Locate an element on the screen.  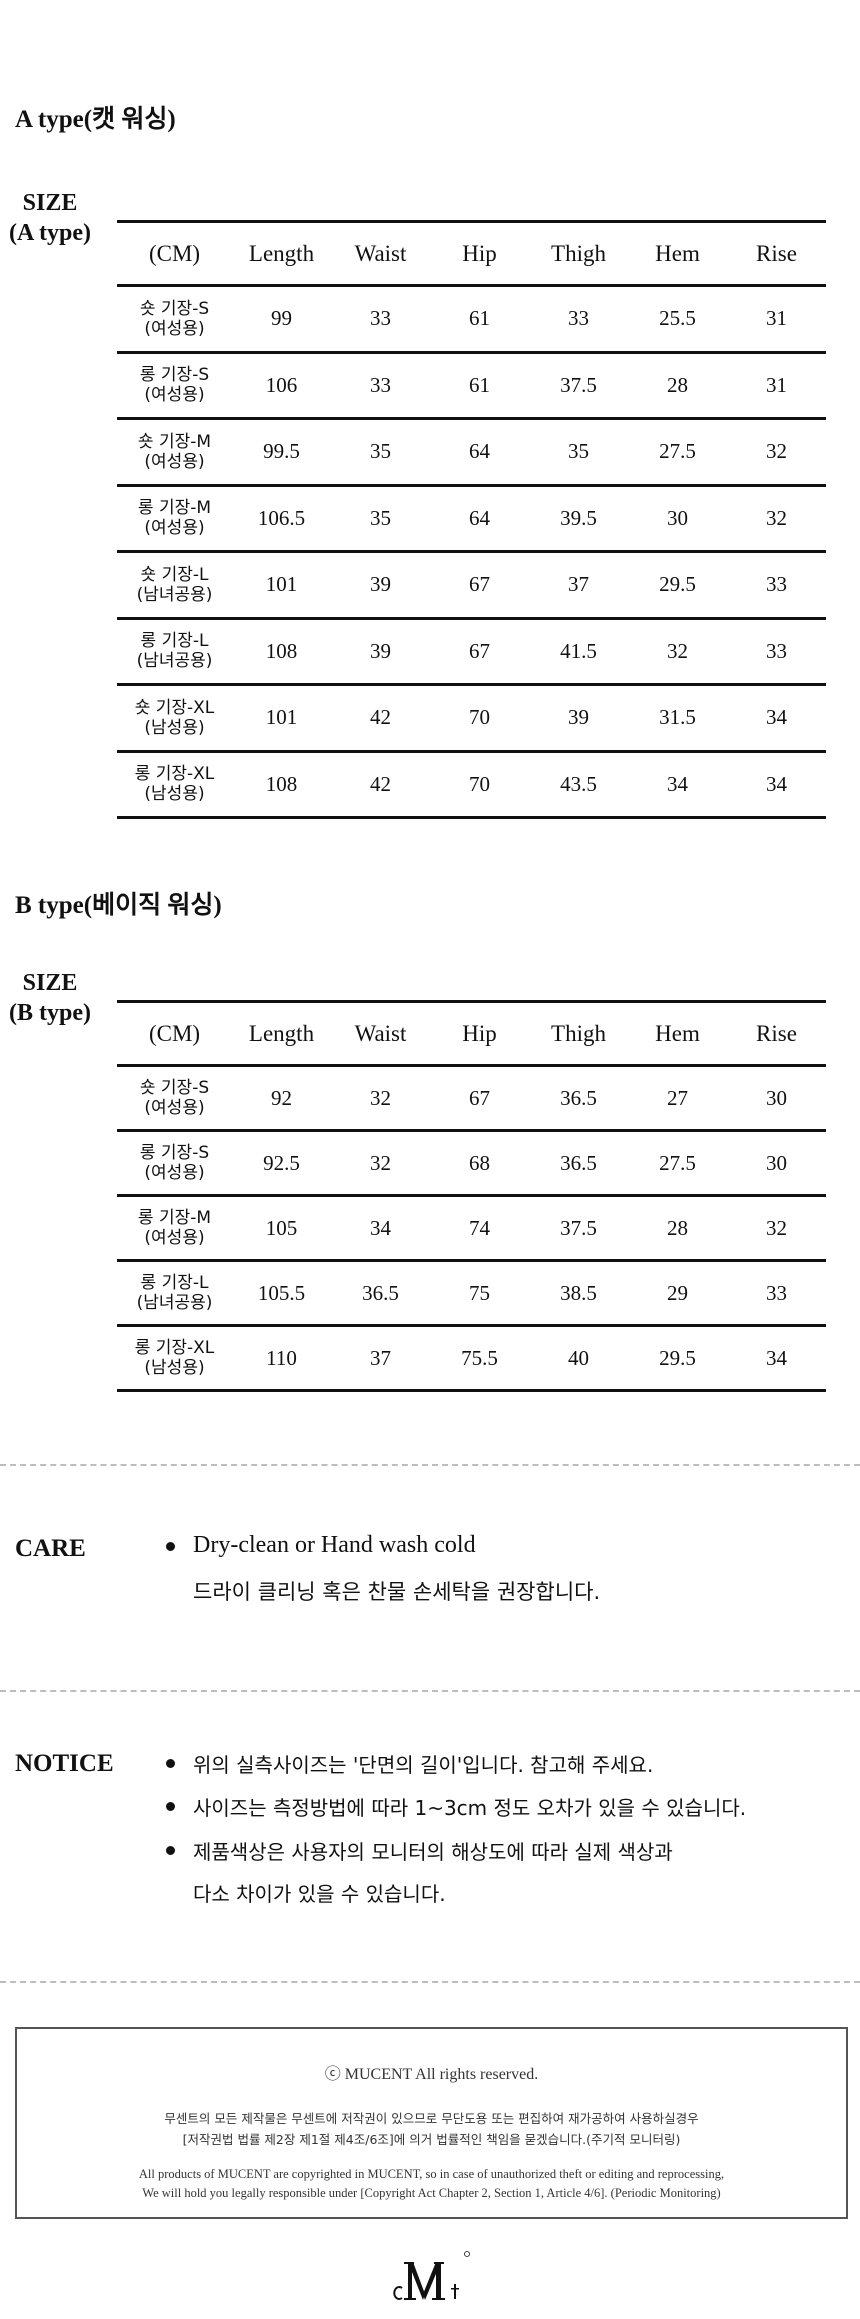
table-cell: 25.5 is located at coordinates (677, 319).